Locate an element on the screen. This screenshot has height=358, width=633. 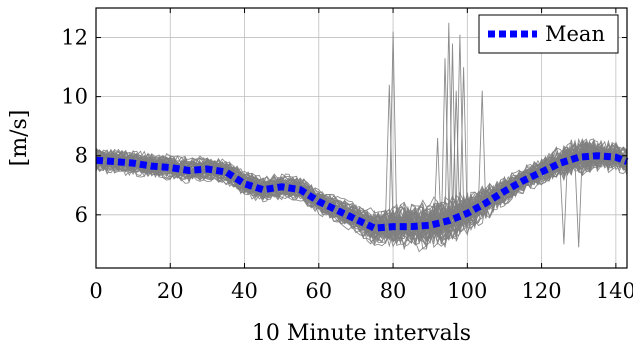
x-tick-label: 0 is located at coordinates (95, 291).